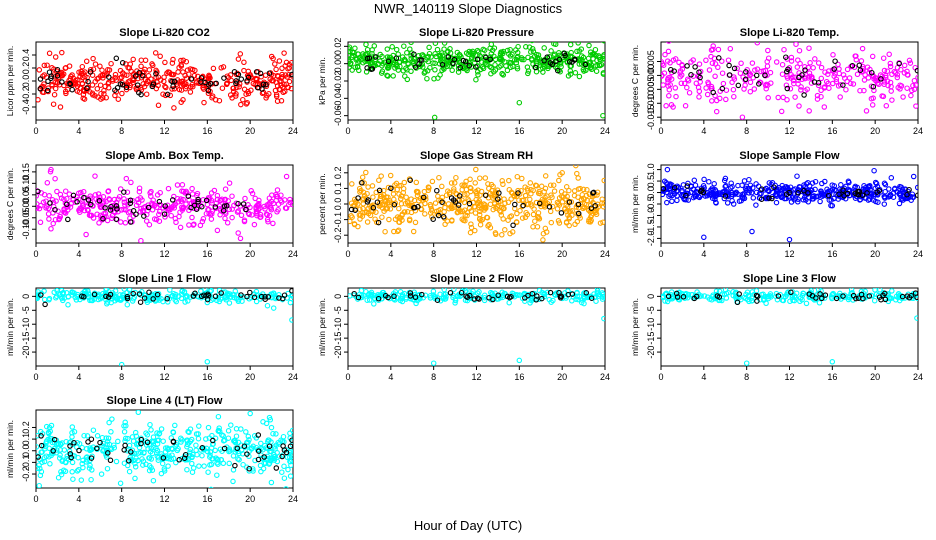  Describe the element at coordinates (10, 327) in the screenshot. I see `y-axis-label: ml/min per min.` at that location.